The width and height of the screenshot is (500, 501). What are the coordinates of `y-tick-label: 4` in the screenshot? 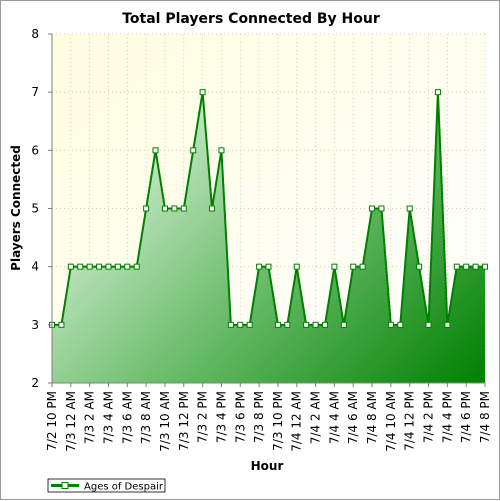 It's located at (35, 267).